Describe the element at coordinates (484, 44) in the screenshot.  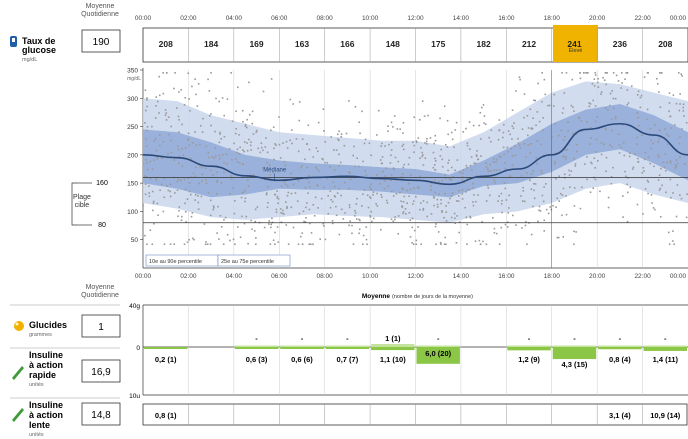
I see `hourly-mean-value: 182` at that location.